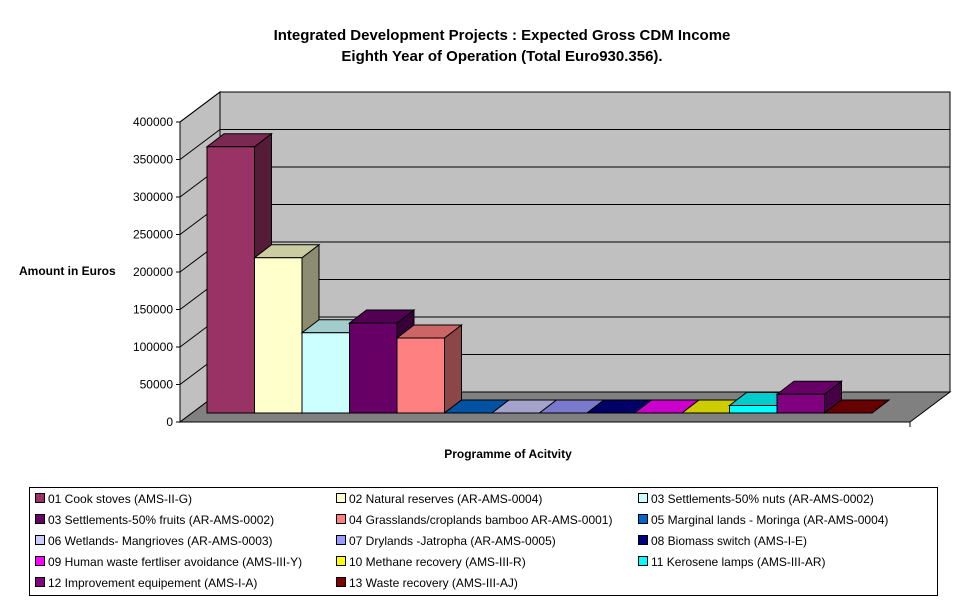  I want to click on legend-item: 11 Kerosene lamps (AMS-III-AR), so click(732, 562).